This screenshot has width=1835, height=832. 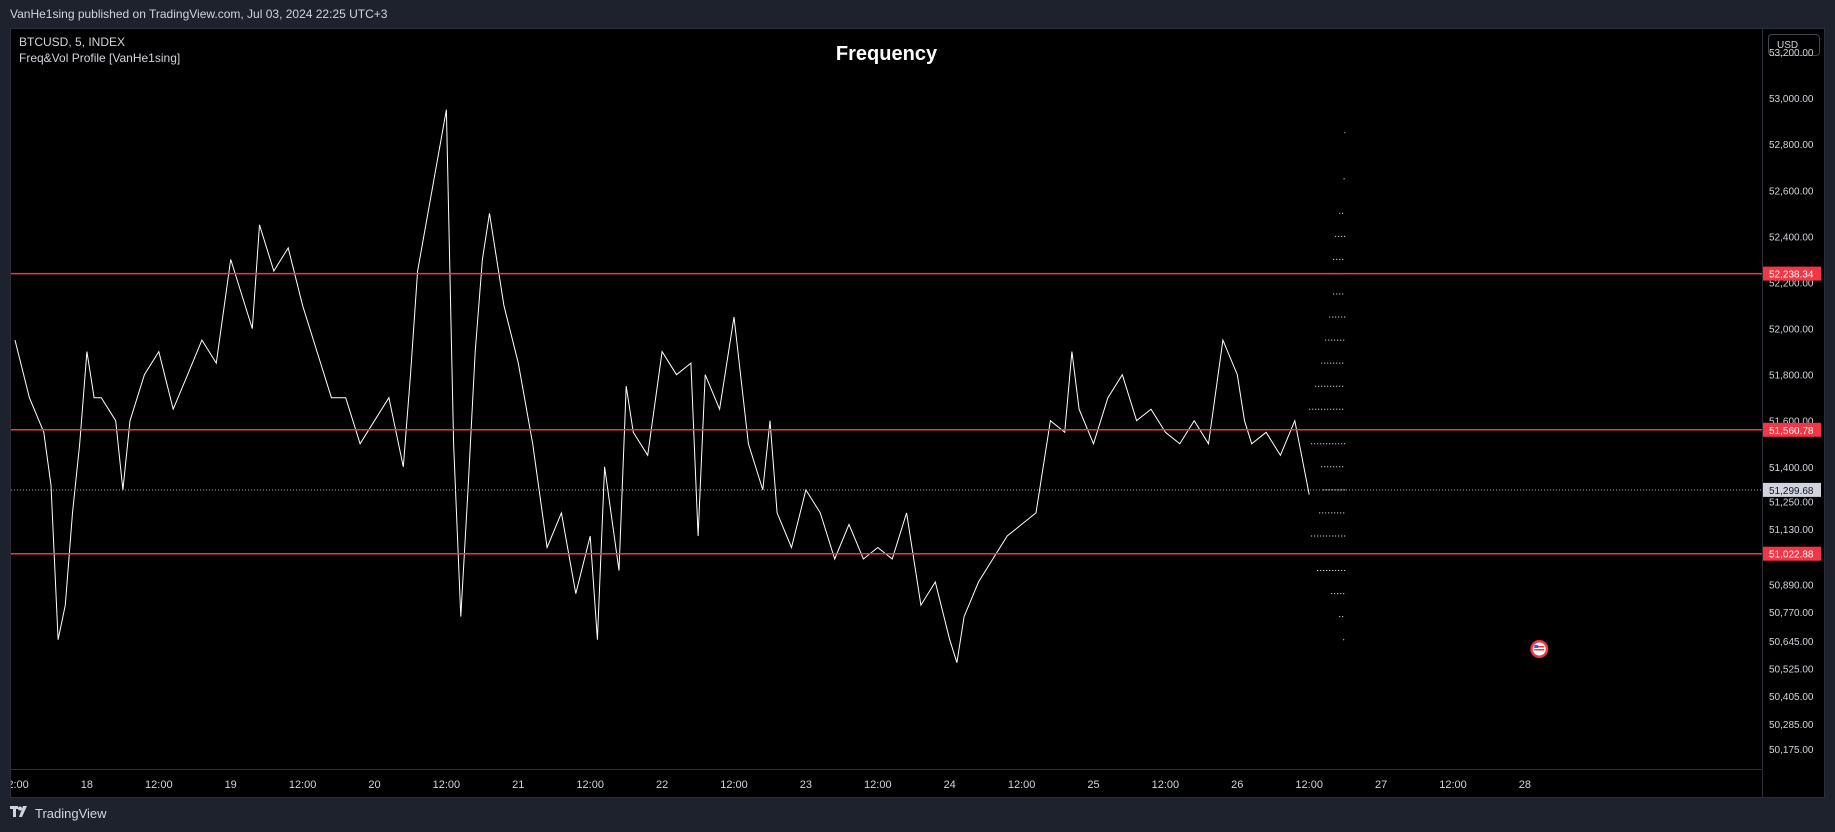 What do you see at coordinates (1791, 376) in the screenshot?
I see `price-tick-label: 51,800.00` at bounding box center [1791, 376].